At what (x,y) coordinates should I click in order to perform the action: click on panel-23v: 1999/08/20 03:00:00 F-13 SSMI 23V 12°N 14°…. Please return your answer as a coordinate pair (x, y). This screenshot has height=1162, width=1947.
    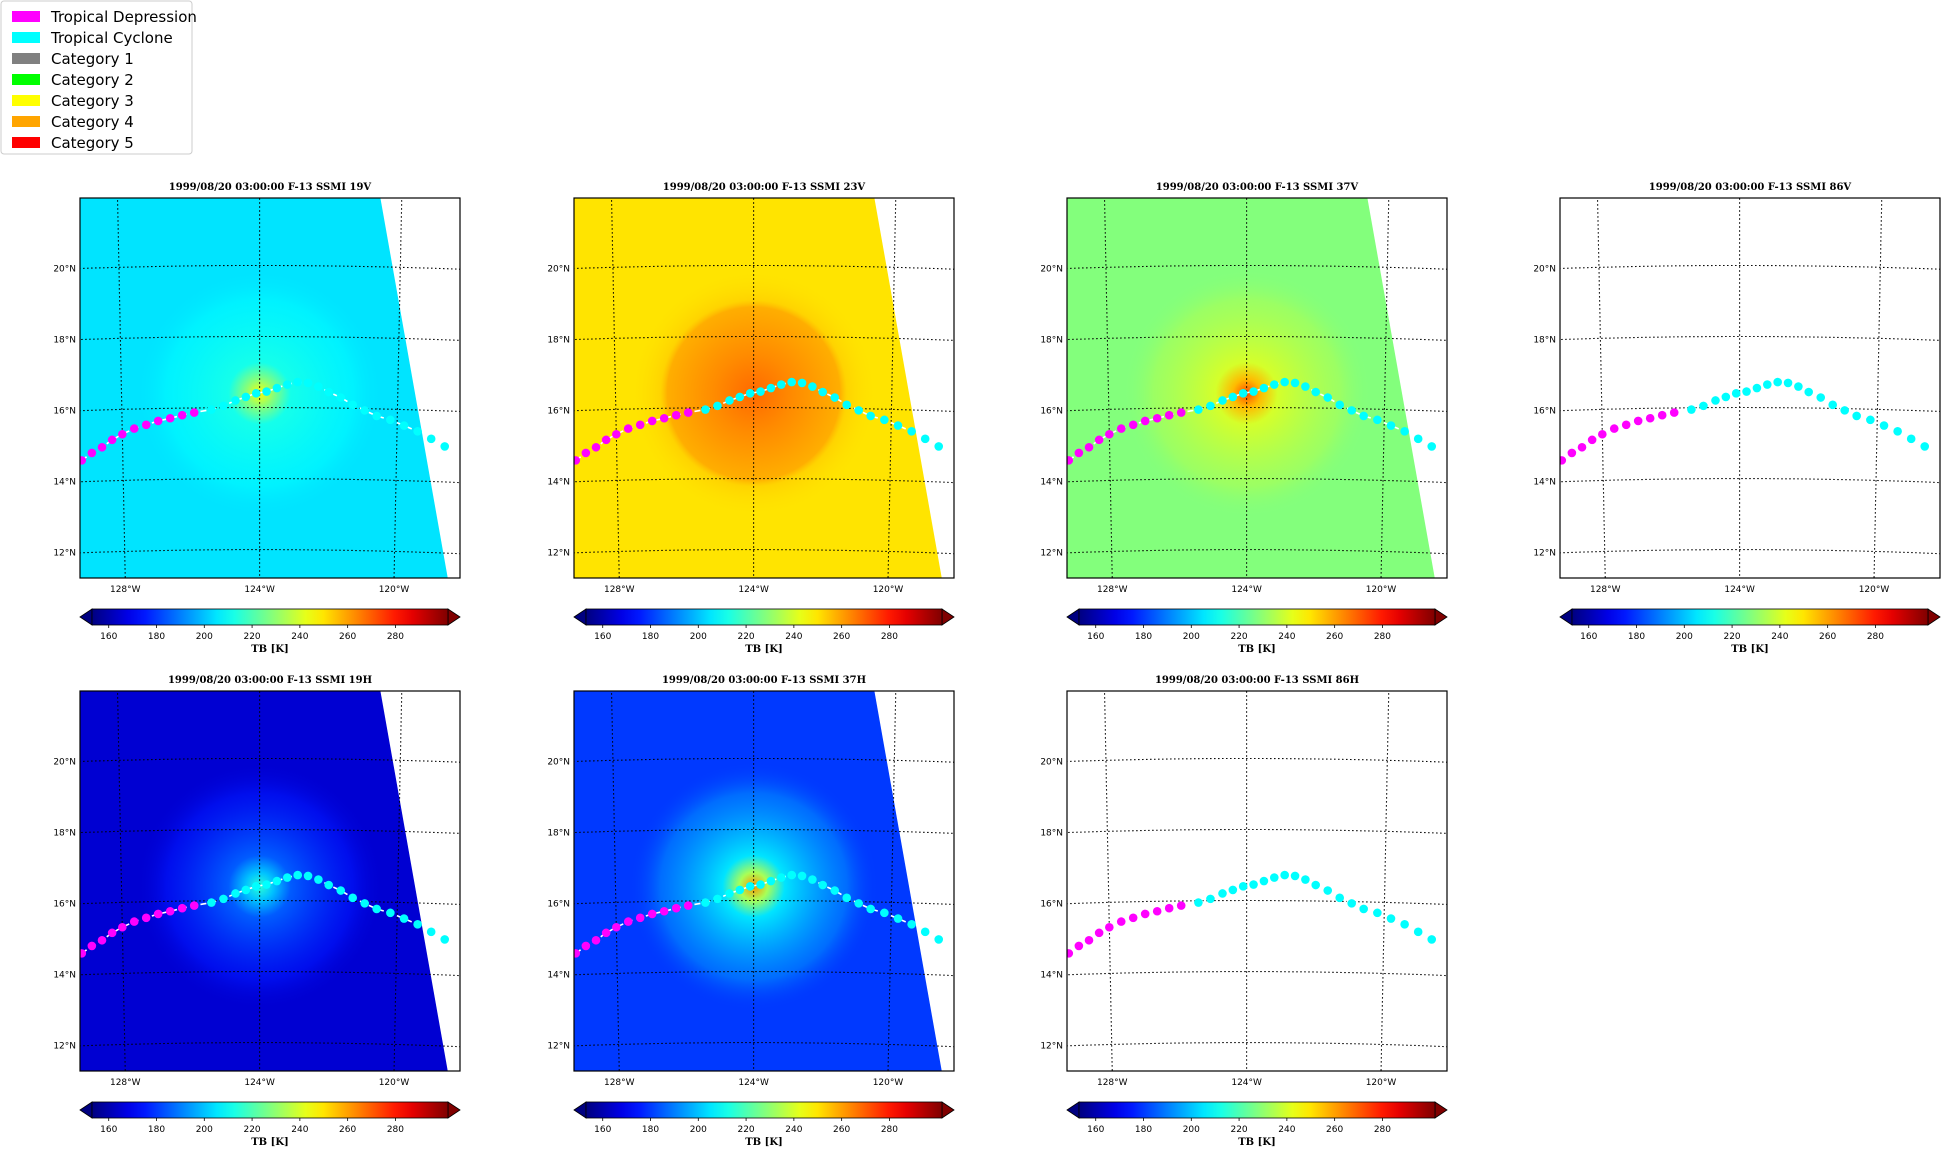
    Looking at the image, I should click on (751, 418).